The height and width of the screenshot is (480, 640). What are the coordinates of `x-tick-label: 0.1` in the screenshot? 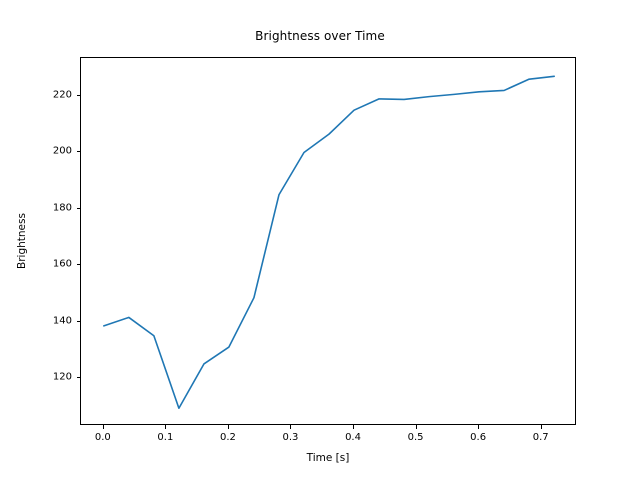 It's located at (165, 437).